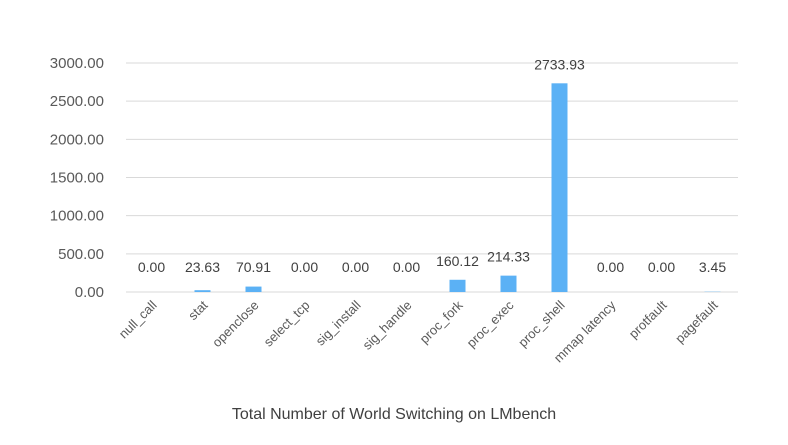 The height and width of the screenshot is (445, 788). I want to click on x-tick-label: select_tcp, so click(287, 324).